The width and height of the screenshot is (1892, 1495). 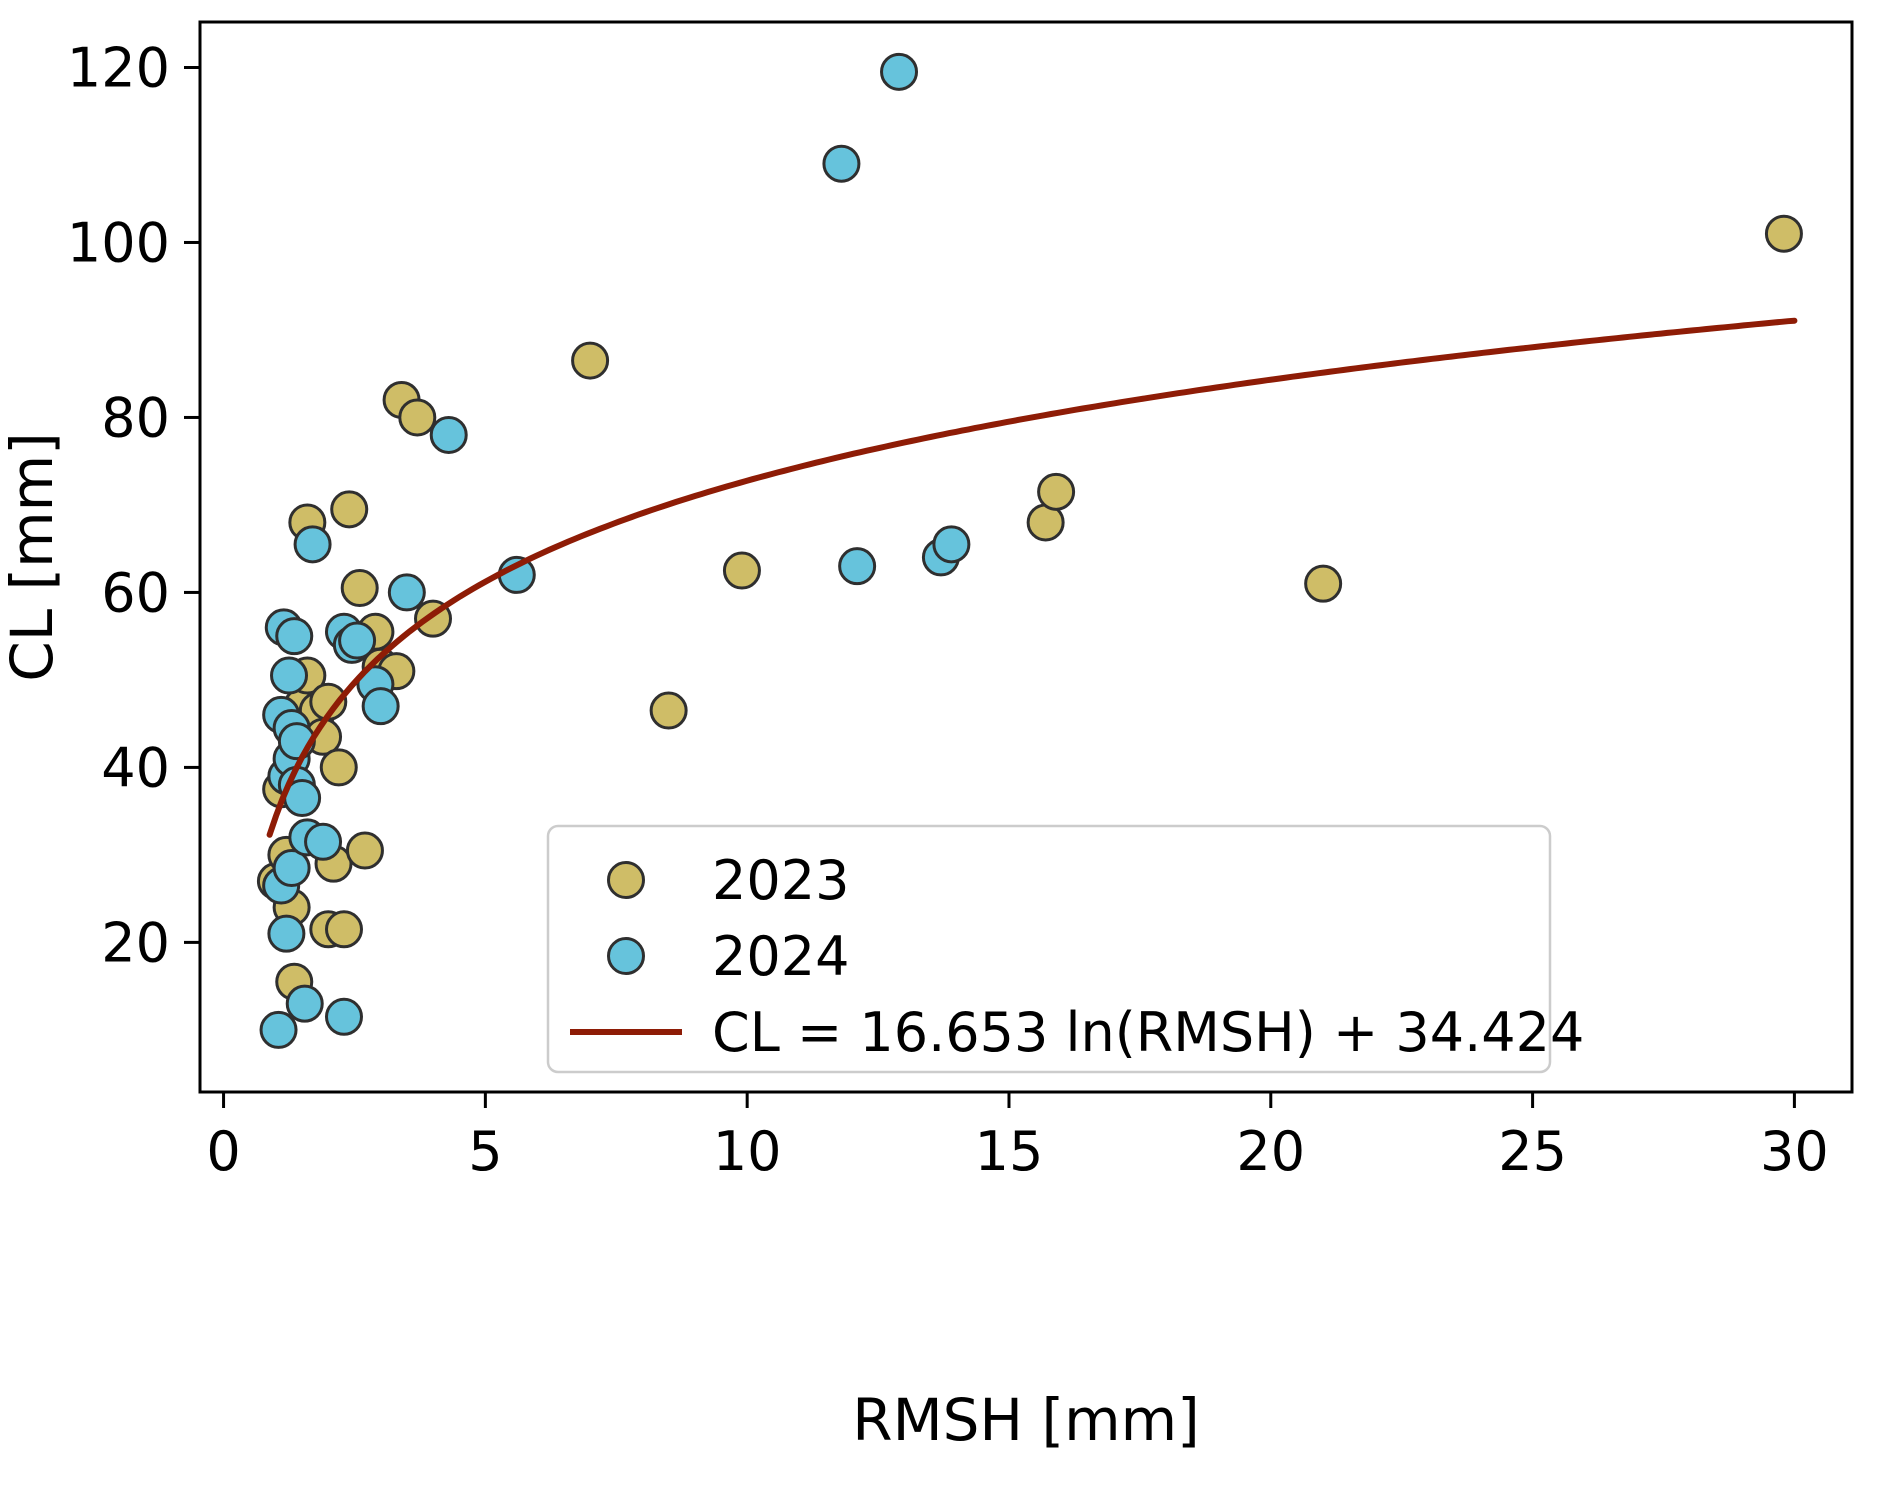 What do you see at coordinates (626, 956) in the screenshot?
I see `legend-marker-2024` at bounding box center [626, 956].